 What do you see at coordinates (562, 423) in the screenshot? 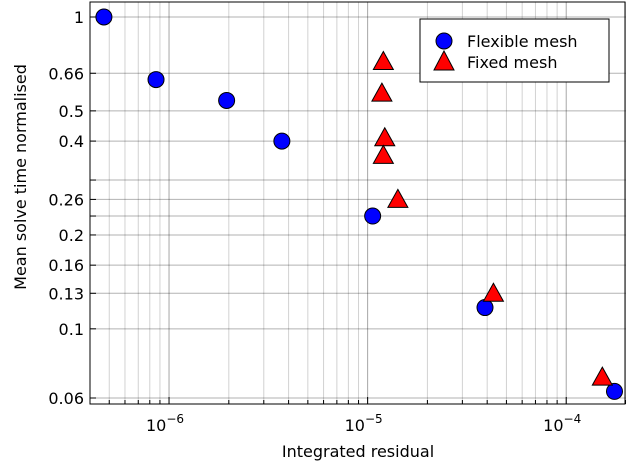
I see `x-tick-label: 10⁻⁴` at bounding box center [562, 423].